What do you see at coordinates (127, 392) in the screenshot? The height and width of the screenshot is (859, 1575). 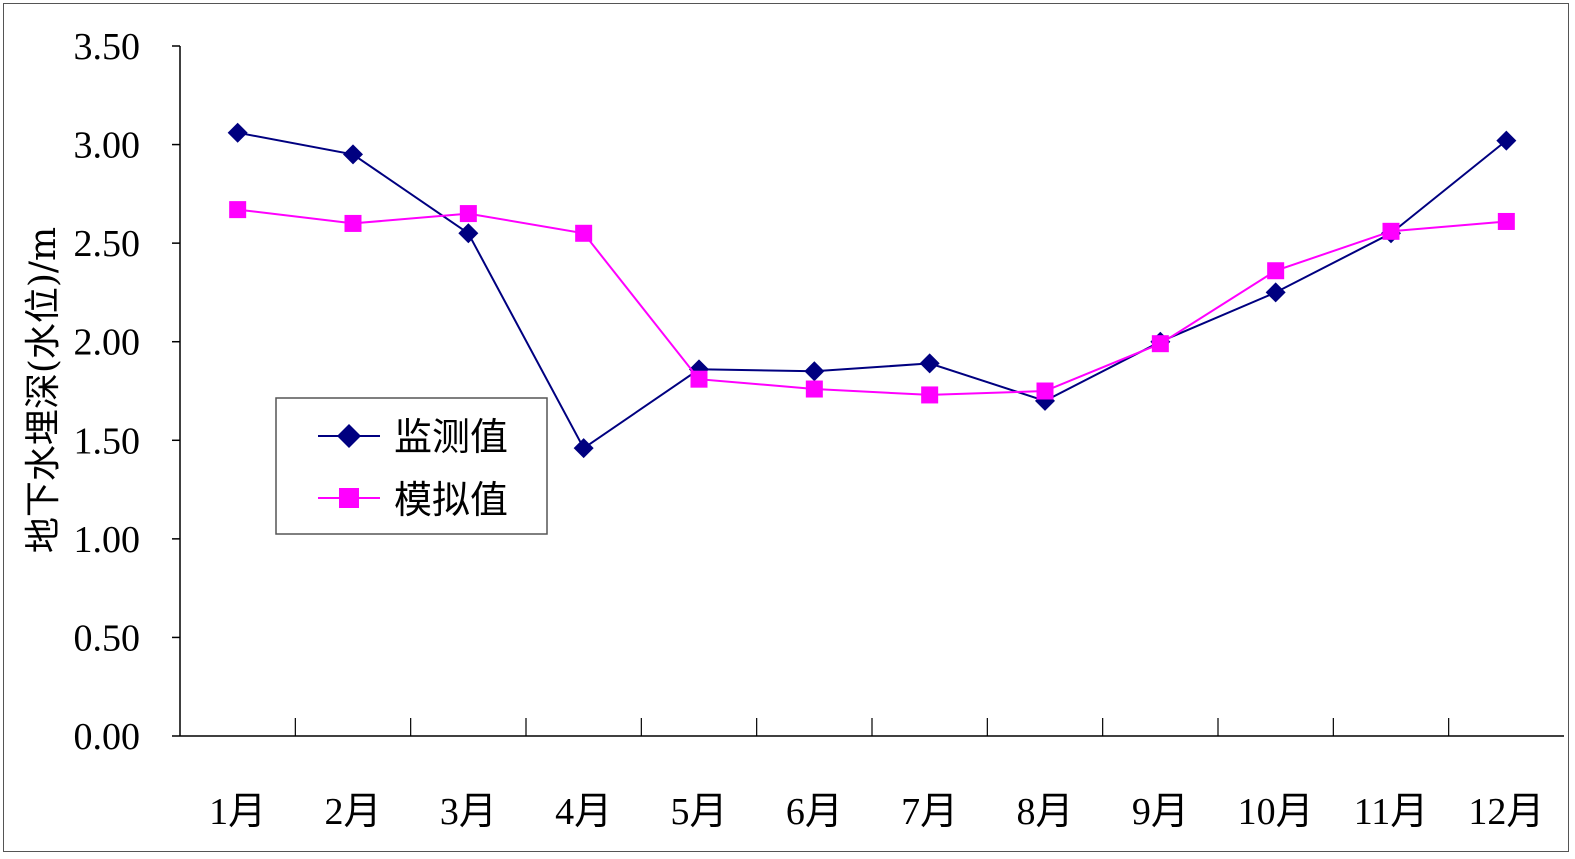 I see `y-axis-ticks: 0.00 0.50 1.00 1.50 2.00 2.50 3.00 3.50` at bounding box center [127, 392].